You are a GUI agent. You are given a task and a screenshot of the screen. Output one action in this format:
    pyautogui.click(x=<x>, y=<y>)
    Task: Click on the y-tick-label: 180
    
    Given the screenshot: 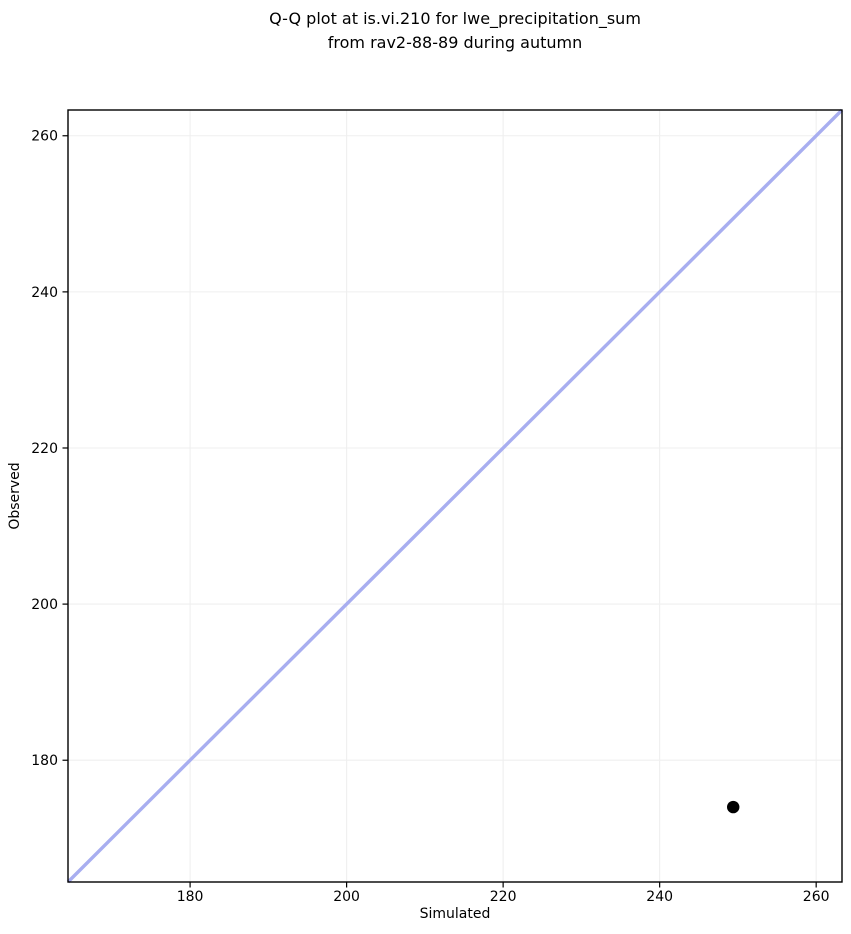 What is the action you would take?
    pyautogui.click(x=44, y=761)
    